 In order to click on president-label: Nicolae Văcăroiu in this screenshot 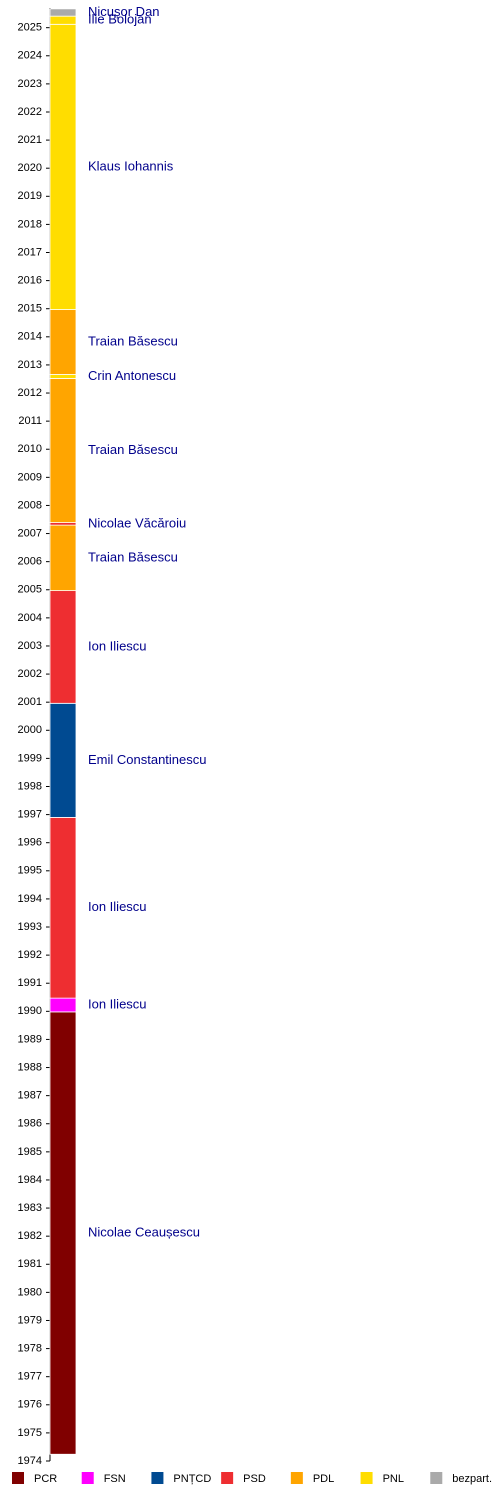, I will do `click(137, 522)`.